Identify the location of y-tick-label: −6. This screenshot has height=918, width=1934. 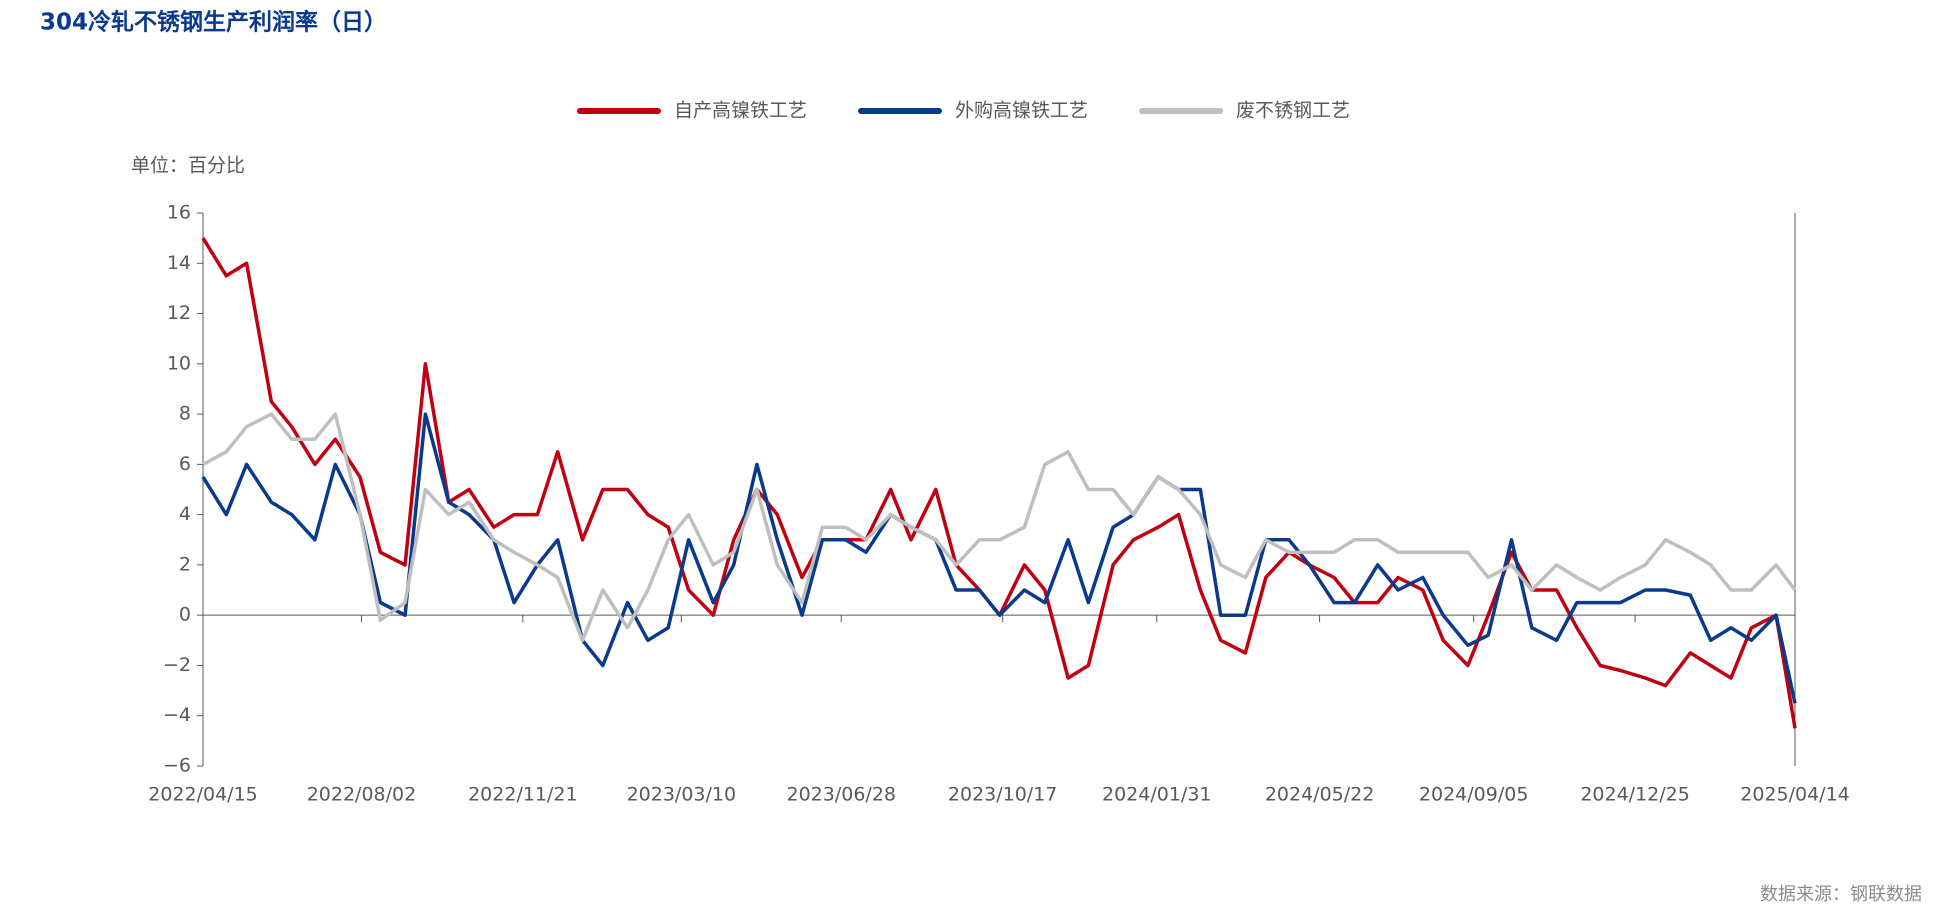
(177, 766).